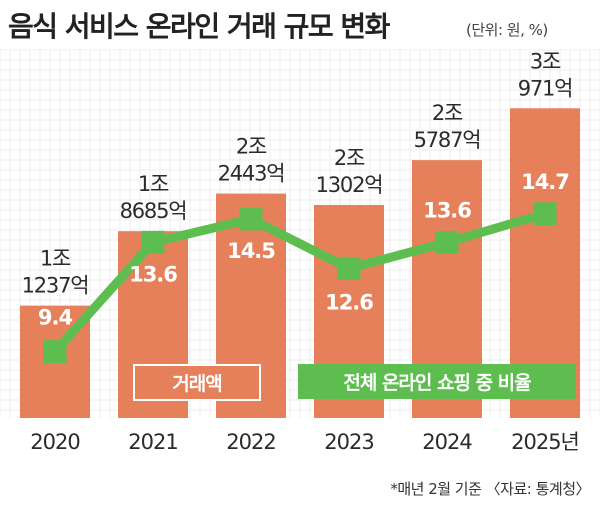 The height and width of the screenshot is (511, 600). What do you see at coordinates (250, 442) in the screenshot?
I see `x-tick-2: 2022` at bounding box center [250, 442].